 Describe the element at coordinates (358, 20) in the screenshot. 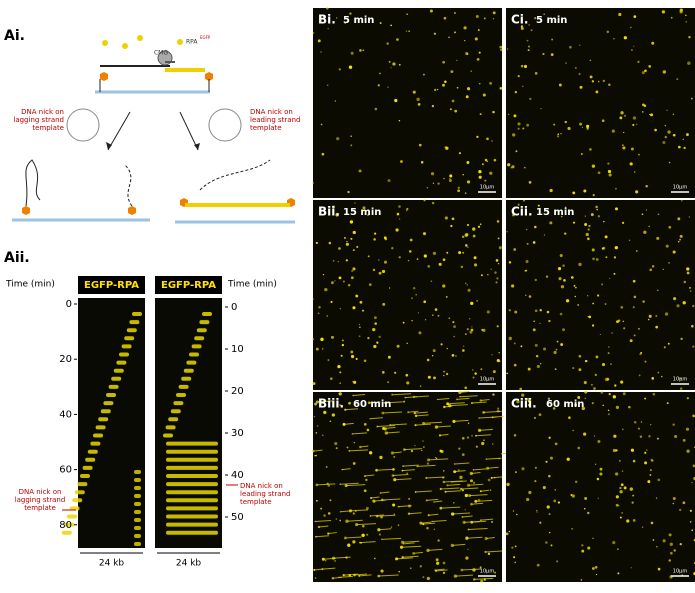

I see `time-label: 5 min` at that location.